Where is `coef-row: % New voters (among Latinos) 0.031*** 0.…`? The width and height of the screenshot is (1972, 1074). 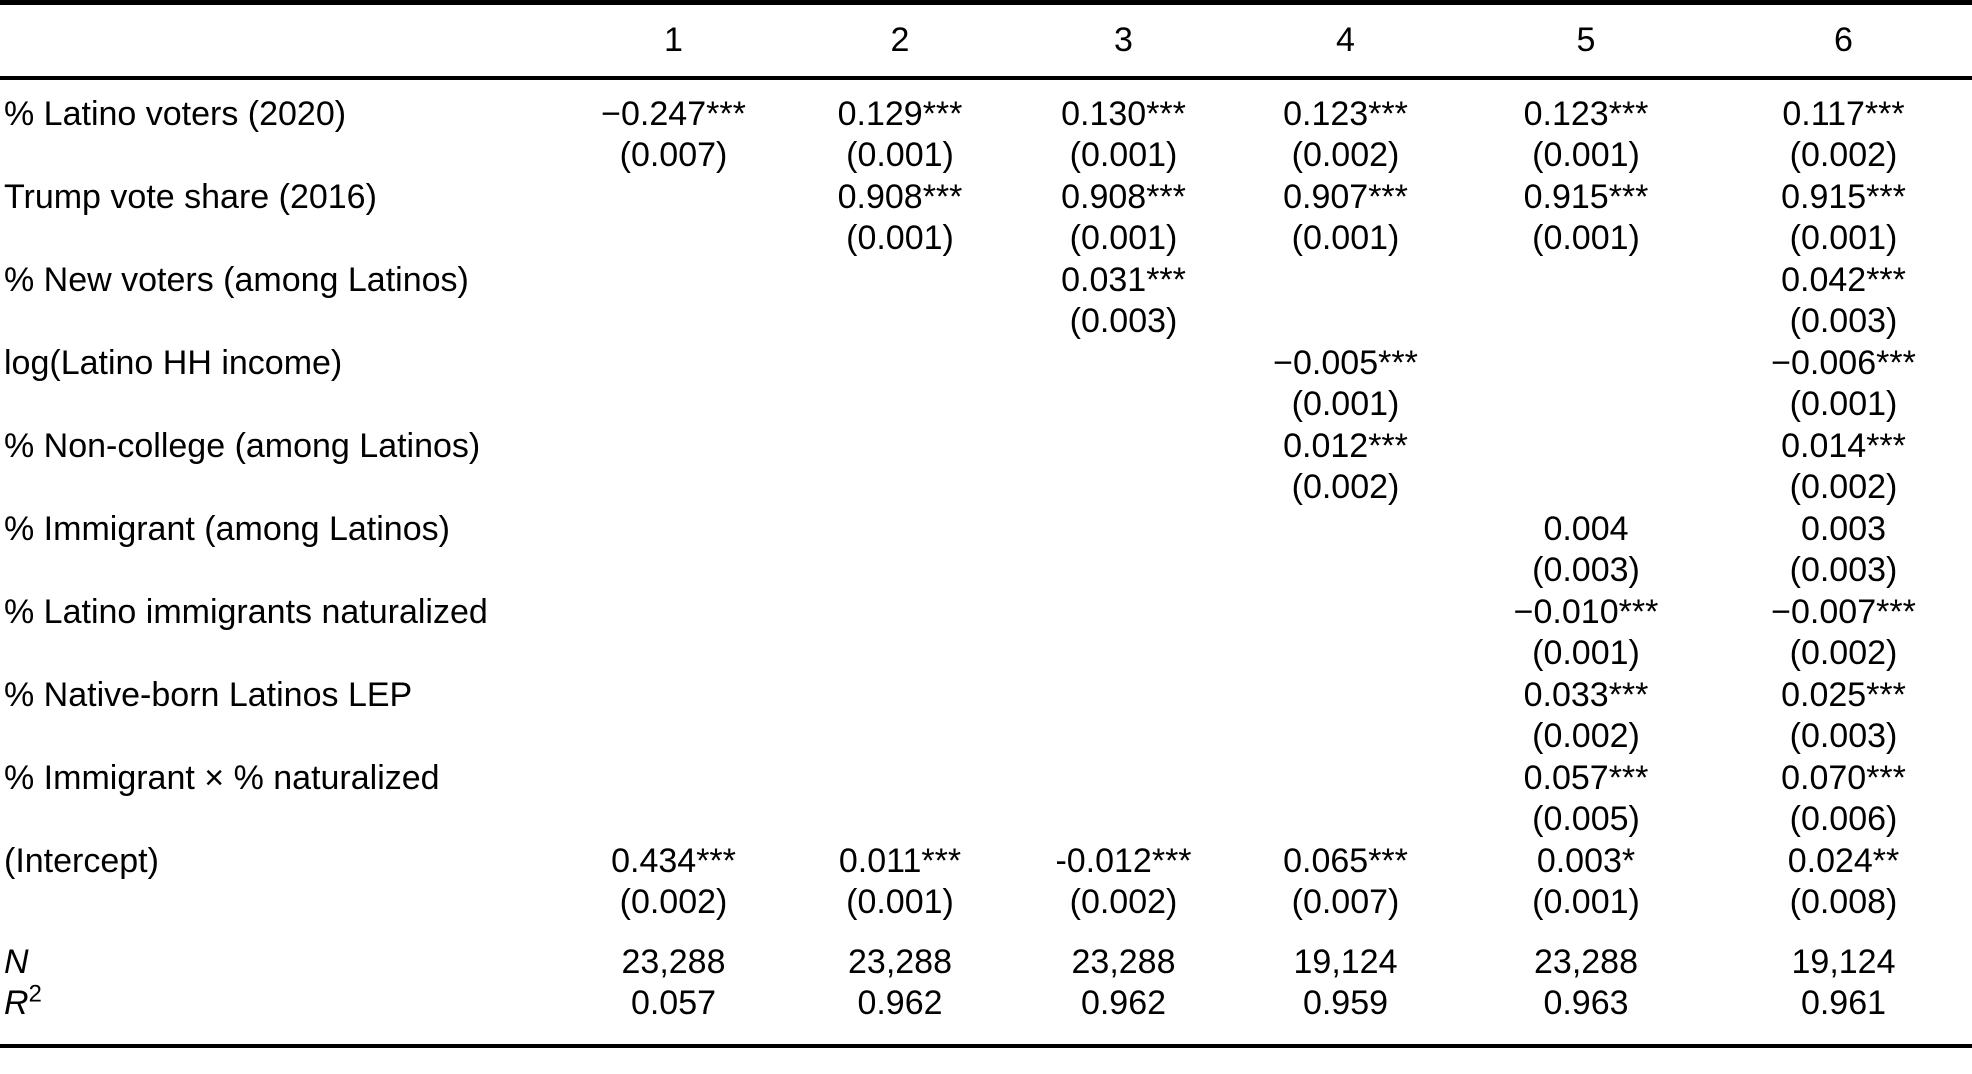
coef-row: % New voters (among Latinos) 0.031*** 0.… is located at coordinates (986, 281).